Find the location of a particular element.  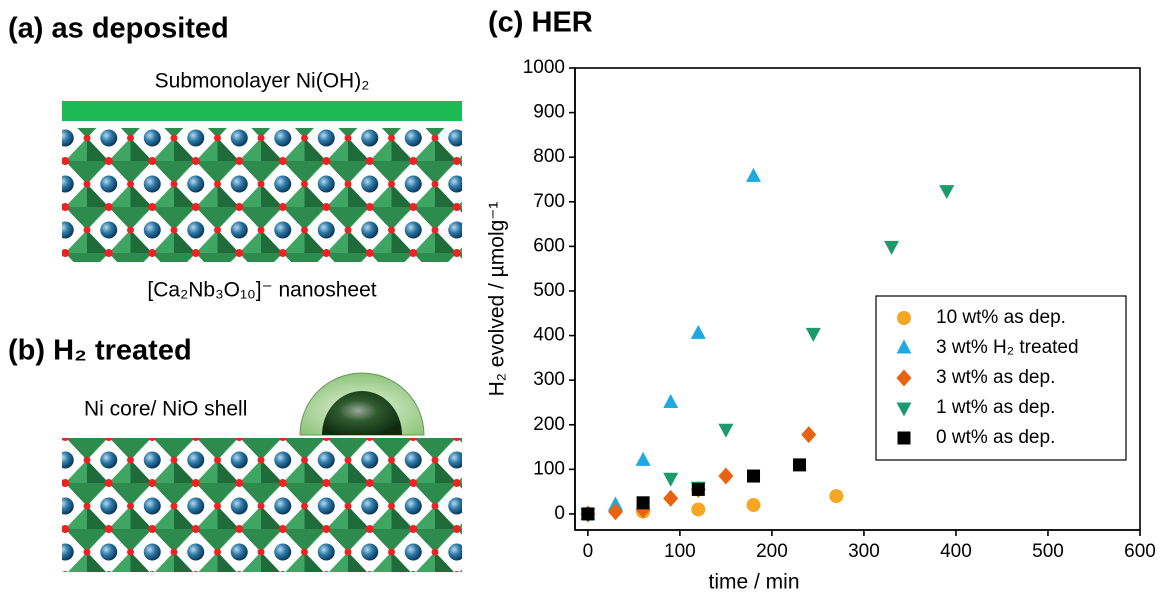

nioh-layer is located at coordinates (262, 111).